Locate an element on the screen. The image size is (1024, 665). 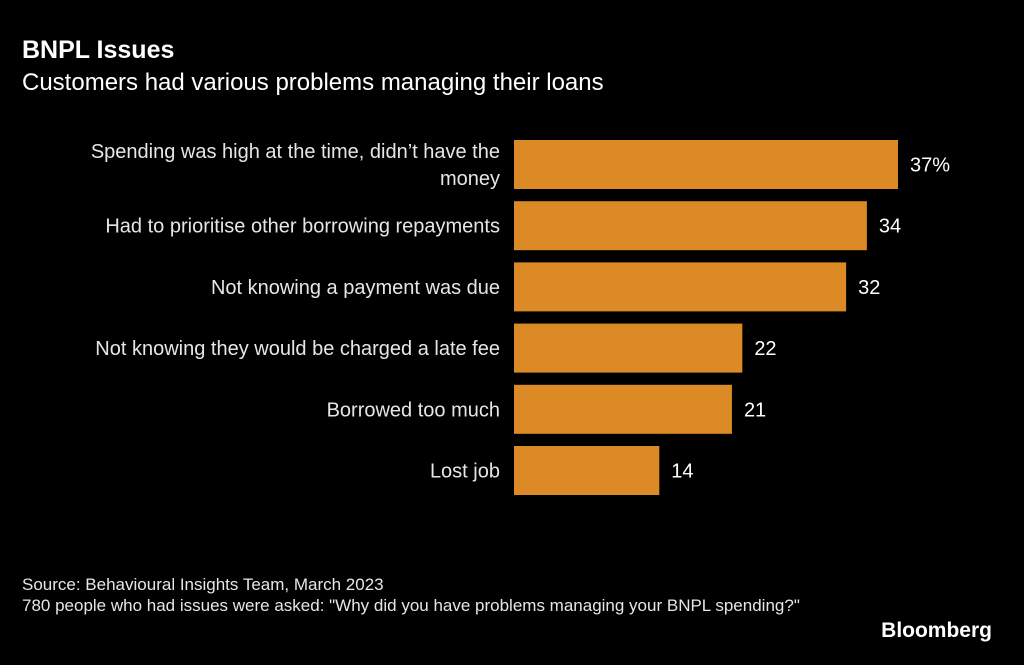
data-label: 22 is located at coordinates (765, 349).